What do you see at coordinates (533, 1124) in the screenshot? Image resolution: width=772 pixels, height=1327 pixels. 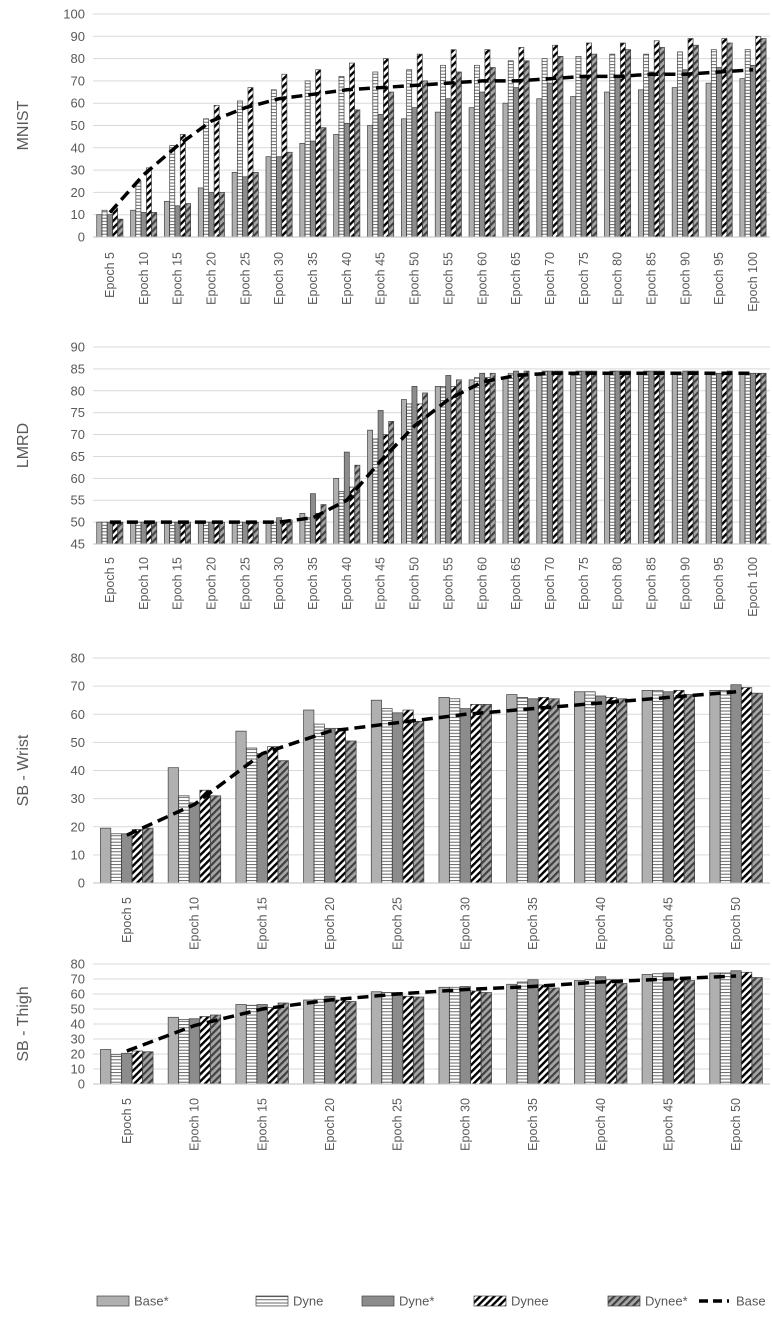 I see `x-tick-label: Epoch 35` at bounding box center [533, 1124].